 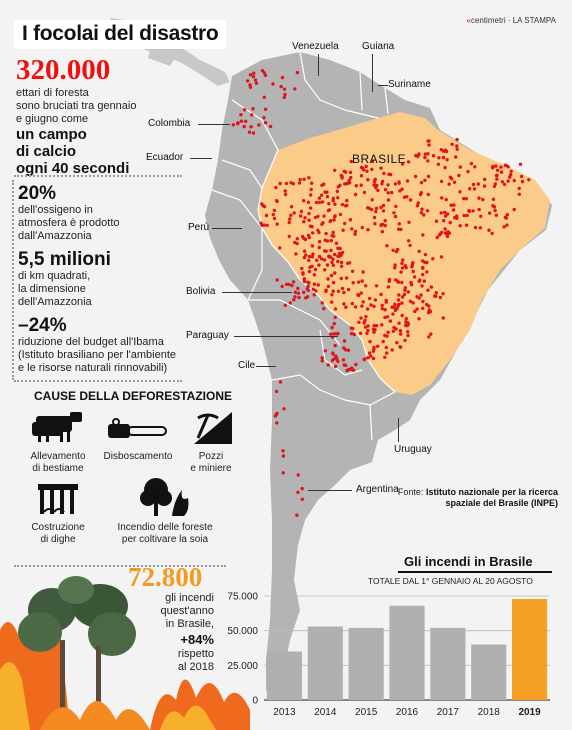 What do you see at coordinates (73, 168) in the screenshot?
I see `hectares-emph3: ogni 40 secondi` at bounding box center [73, 168].